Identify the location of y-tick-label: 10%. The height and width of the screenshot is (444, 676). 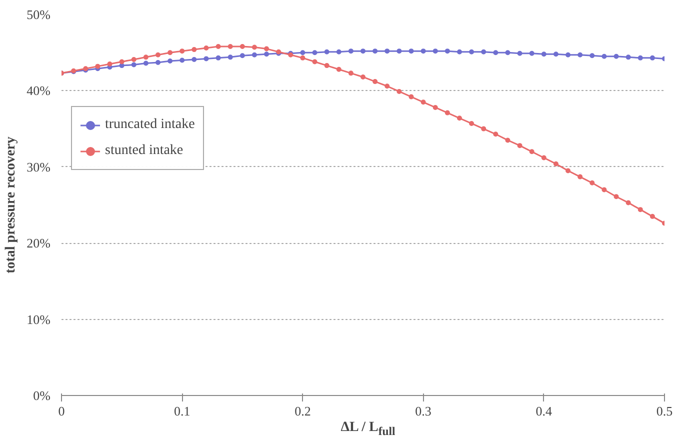
(38, 319).